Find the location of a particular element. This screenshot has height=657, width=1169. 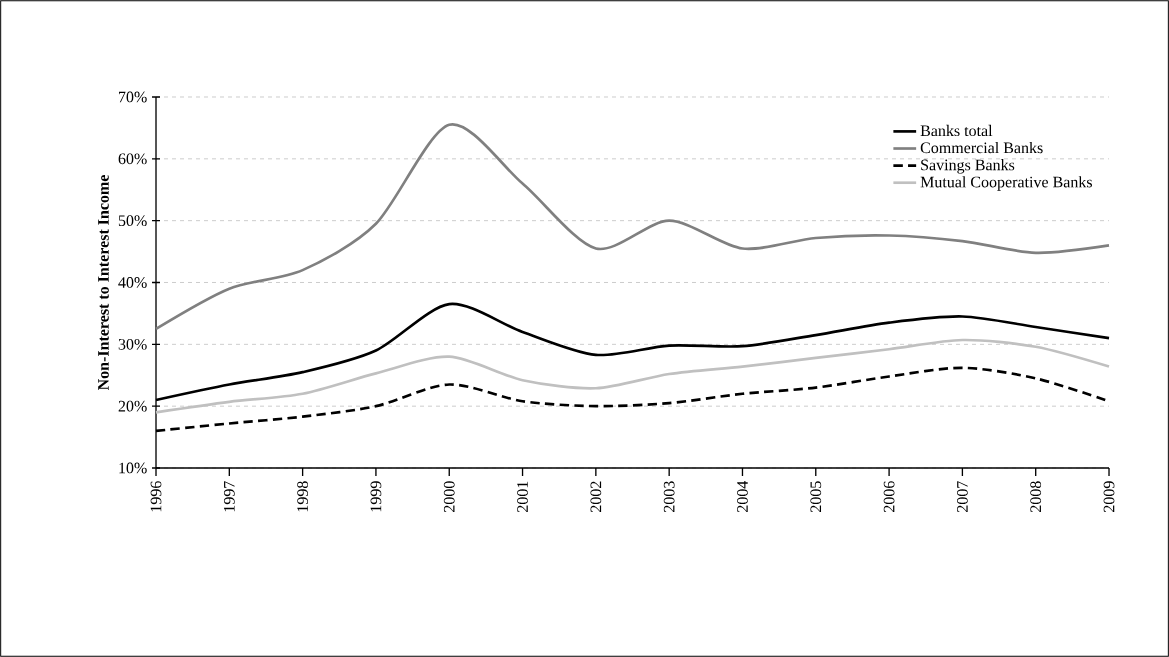

legend-label: Commercial Banks is located at coordinates (981, 147).